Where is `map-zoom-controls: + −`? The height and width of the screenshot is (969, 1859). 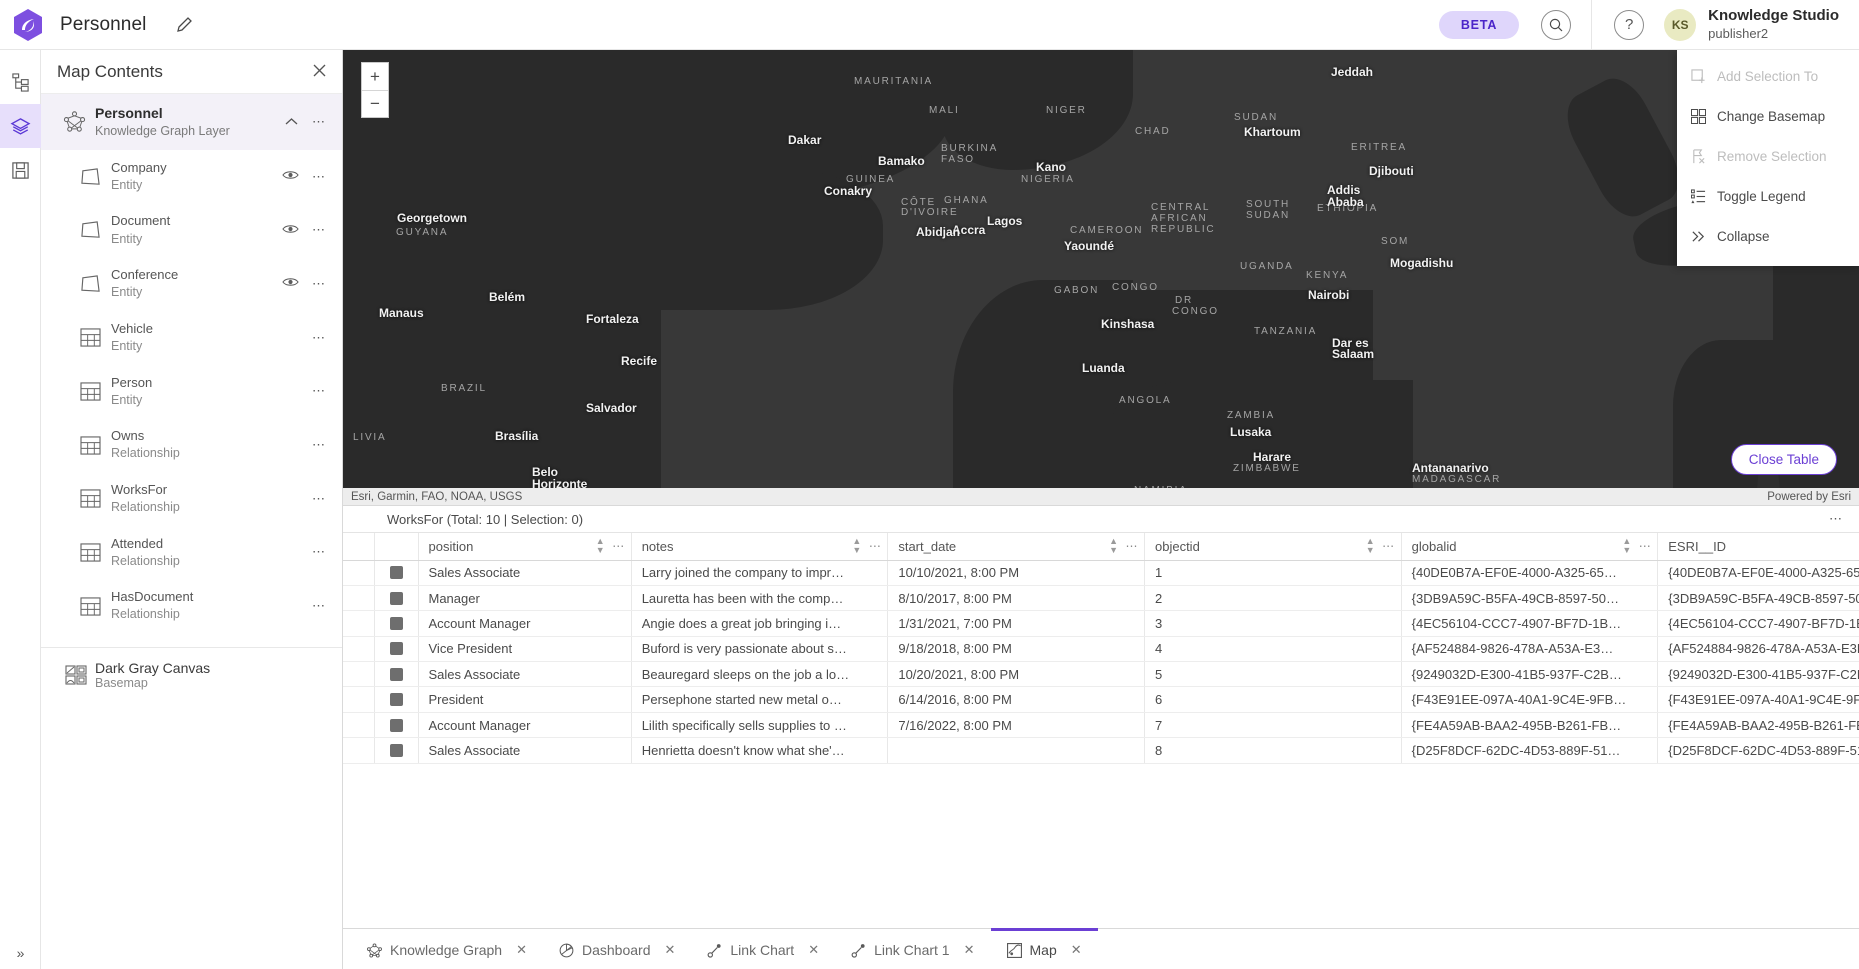
map-zoom-controls: + − is located at coordinates (375, 90).